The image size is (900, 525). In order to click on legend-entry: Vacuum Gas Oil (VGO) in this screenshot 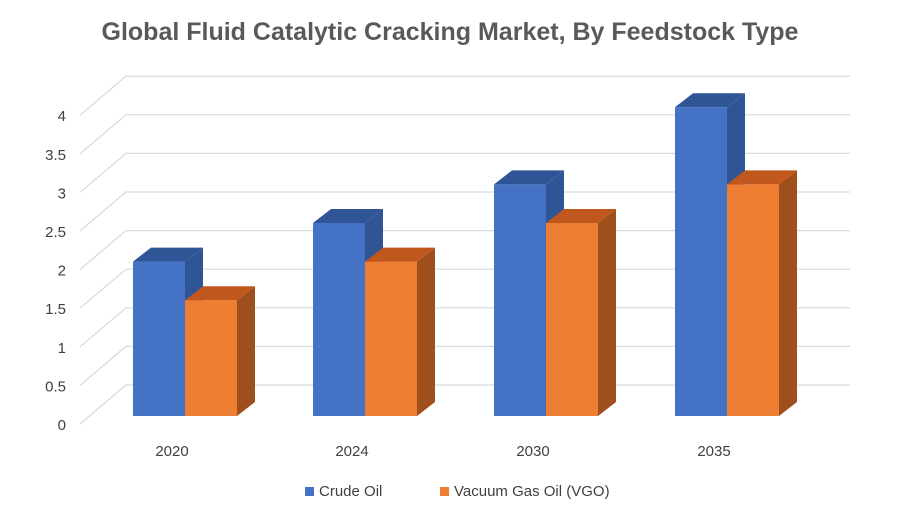, I will do `click(525, 491)`.